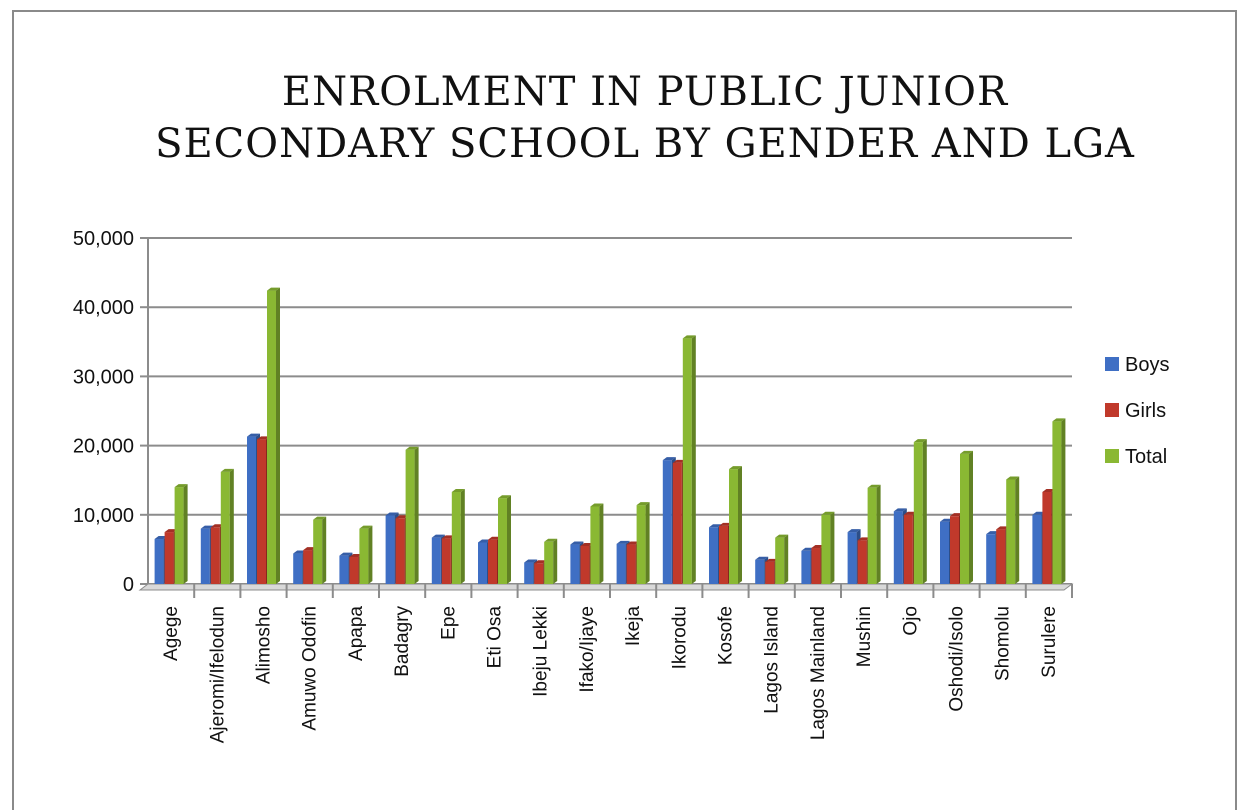 The width and height of the screenshot is (1239, 810). What do you see at coordinates (171, 633) in the screenshot?
I see `x-category-label: Agege` at bounding box center [171, 633].